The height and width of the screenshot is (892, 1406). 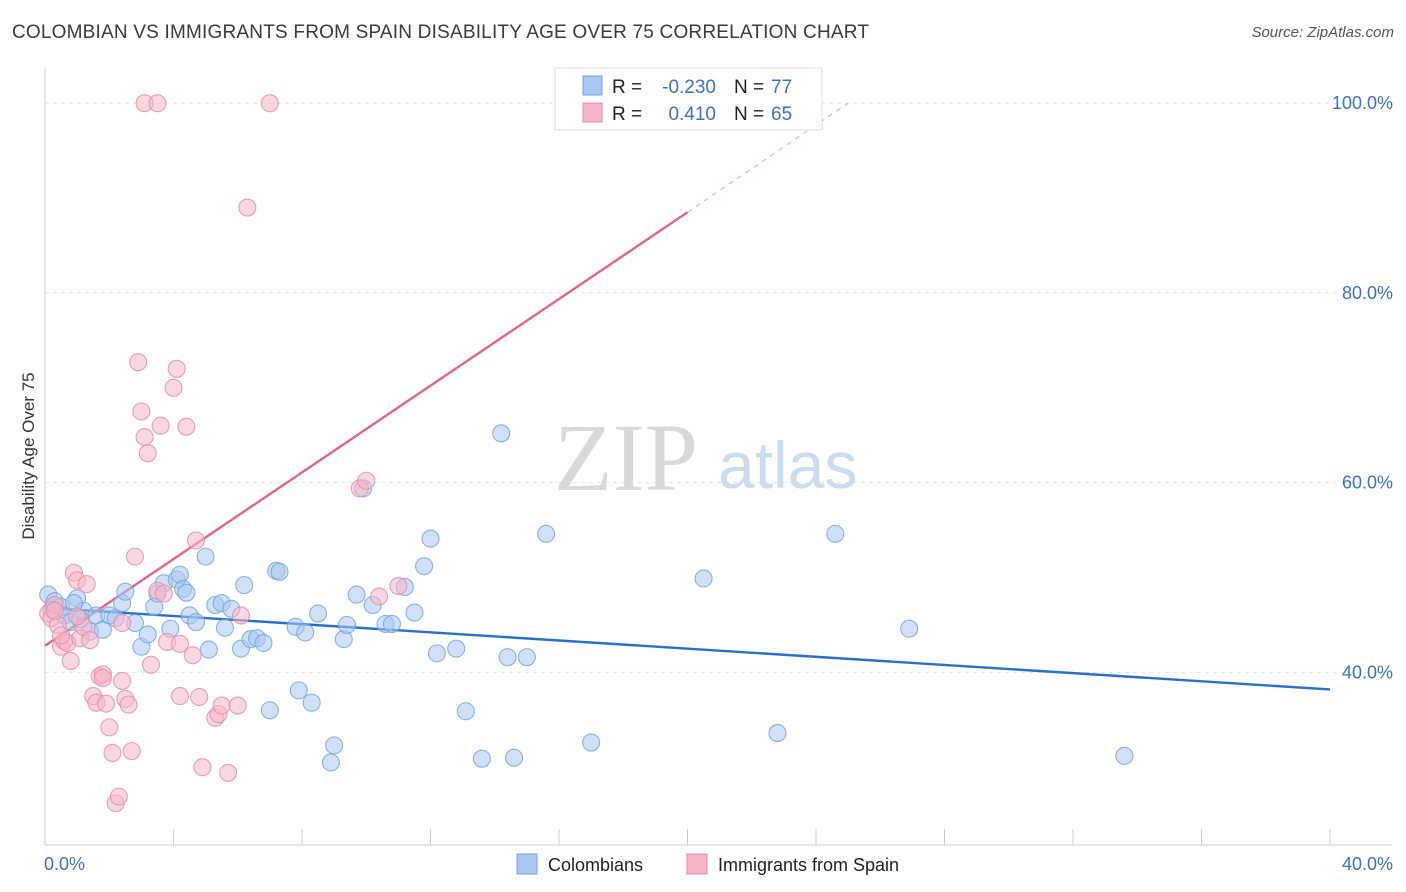 What do you see at coordinates (626, 457) in the screenshot?
I see `watermark-zip: ZIP` at bounding box center [626, 457].